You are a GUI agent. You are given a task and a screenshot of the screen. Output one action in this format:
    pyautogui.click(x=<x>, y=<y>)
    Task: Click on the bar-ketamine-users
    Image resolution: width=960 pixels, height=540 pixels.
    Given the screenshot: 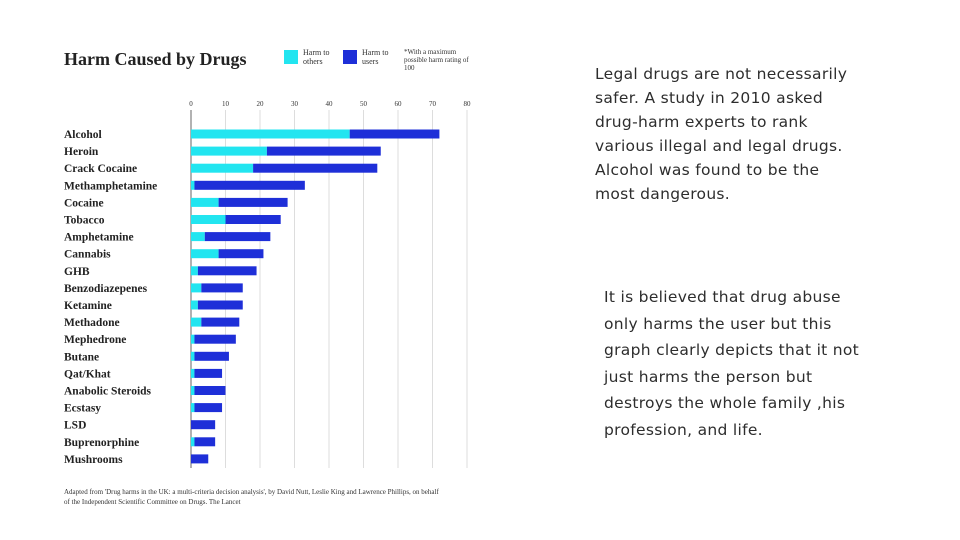 What is the action you would take?
    pyautogui.click(x=220, y=305)
    